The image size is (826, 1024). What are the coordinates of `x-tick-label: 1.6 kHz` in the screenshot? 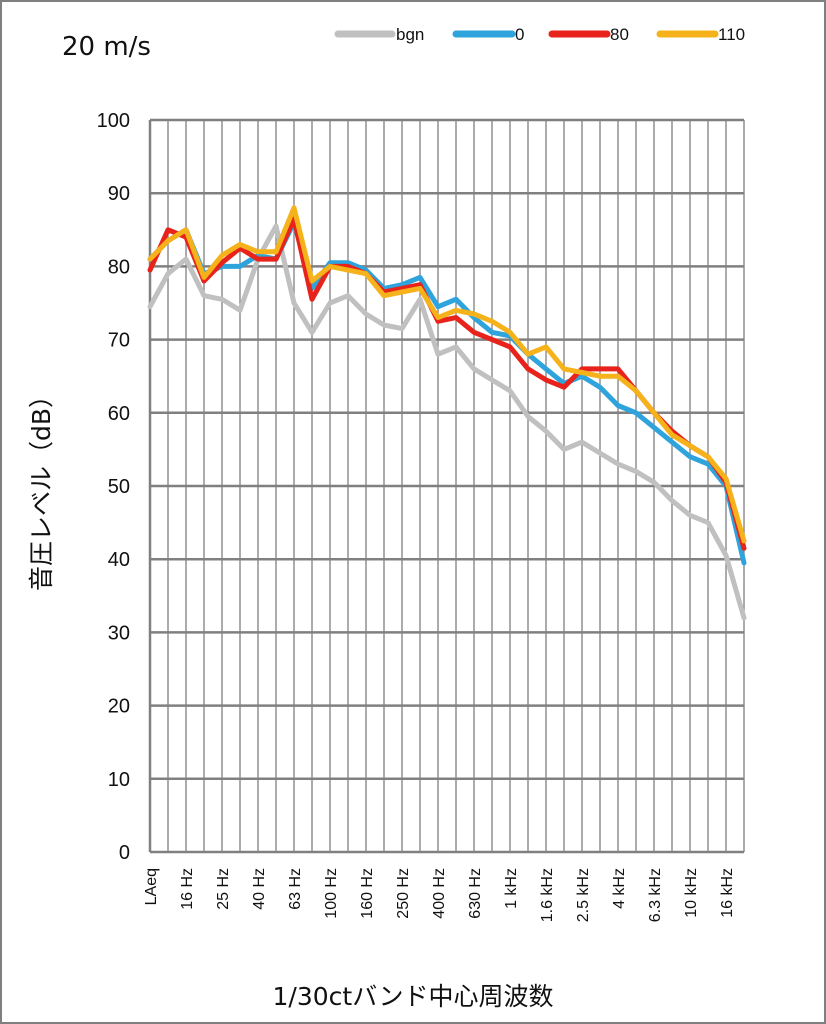 It's located at (547, 895).